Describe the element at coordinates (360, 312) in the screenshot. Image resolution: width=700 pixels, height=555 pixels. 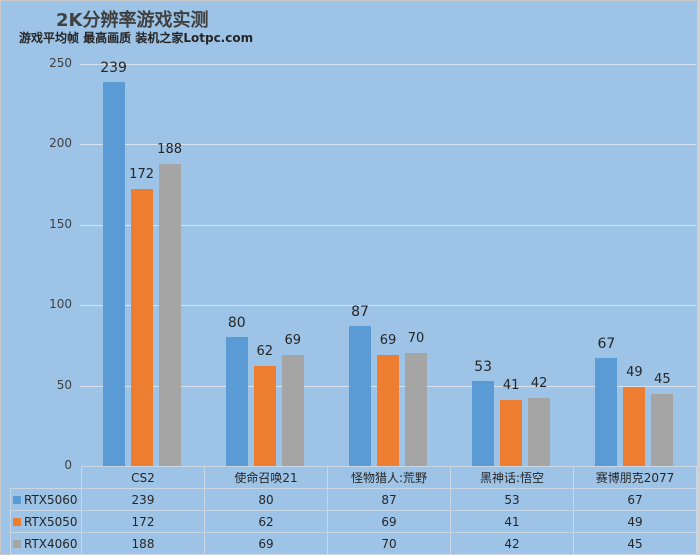
I see `data-label: 87` at that location.